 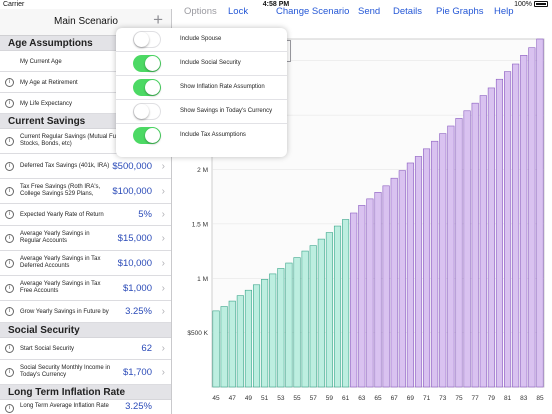 I want to click on options-button: Options, so click(x=200, y=11).